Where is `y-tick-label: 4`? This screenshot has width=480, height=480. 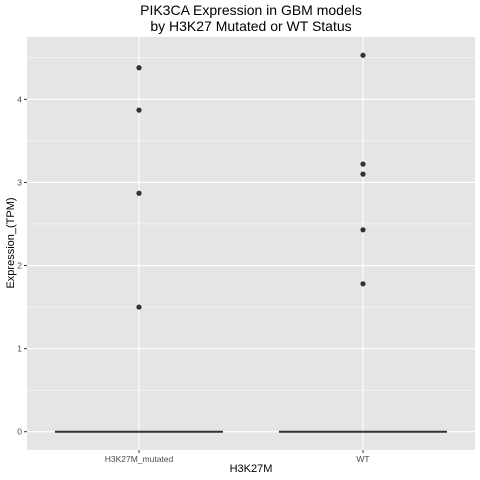
y-tick-label: 4 is located at coordinates (19, 99).